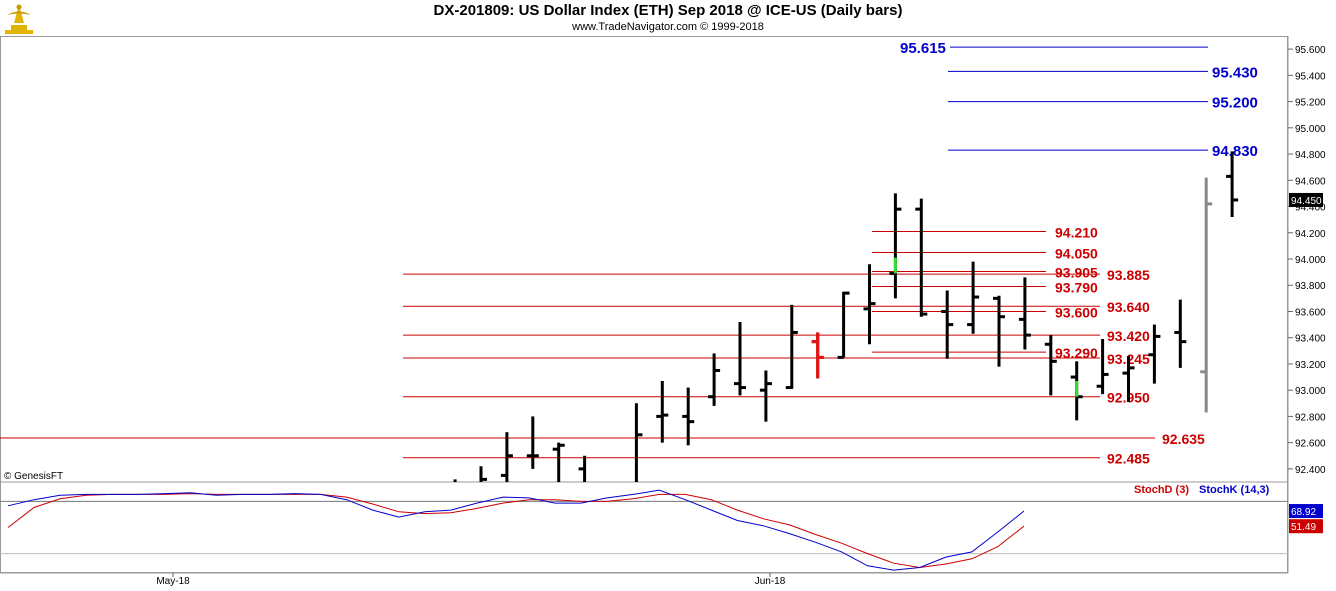 This screenshot has height=591, width=1336. I want to click on blue-level-label: 95.430, so click(1235, 72).